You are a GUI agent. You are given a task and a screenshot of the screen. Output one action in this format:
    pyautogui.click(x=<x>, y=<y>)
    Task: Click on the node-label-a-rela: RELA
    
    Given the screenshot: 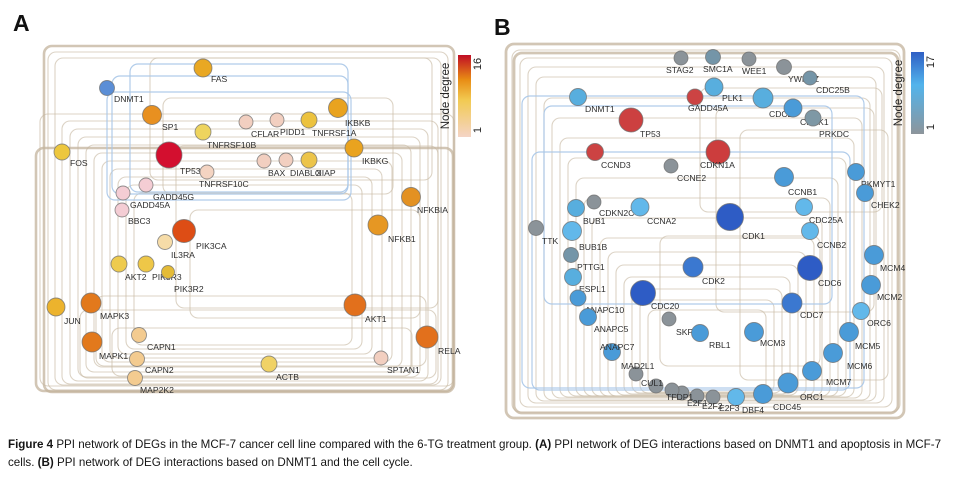 What is the action you would take?
    pyautogui.click(x=449, y=351)
    